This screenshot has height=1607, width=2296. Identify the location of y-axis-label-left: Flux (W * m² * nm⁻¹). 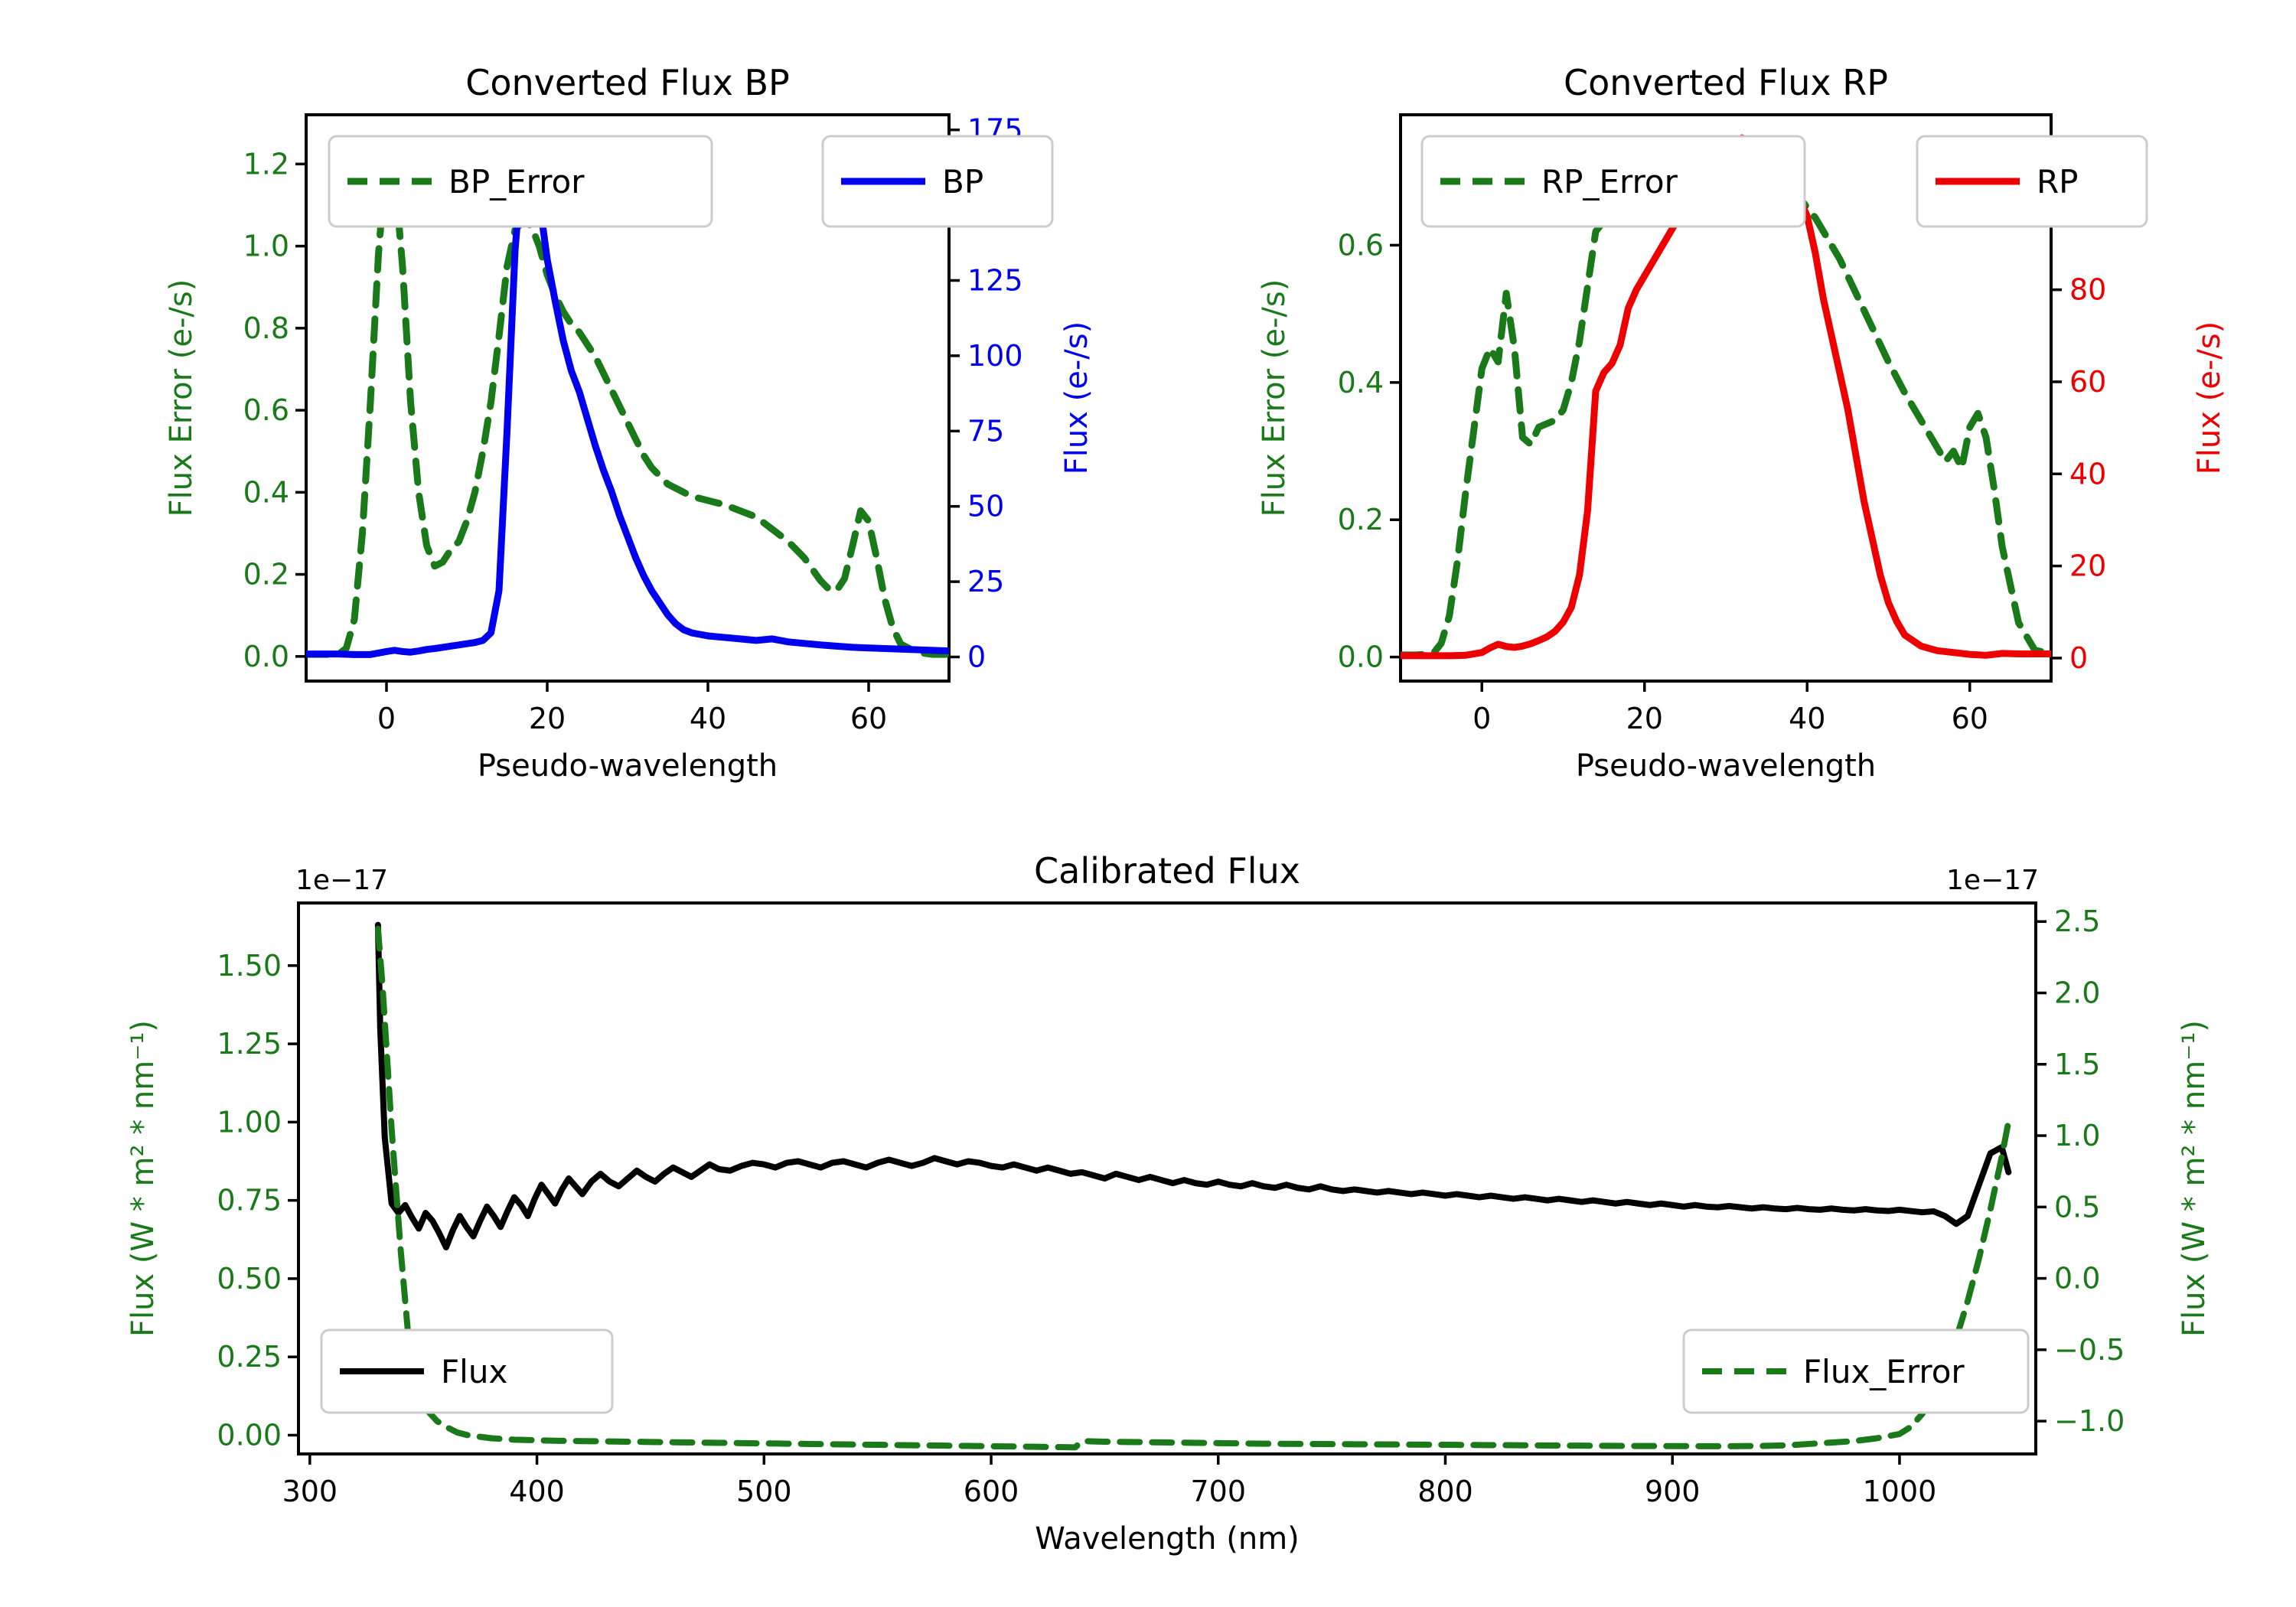
(143, 1178).